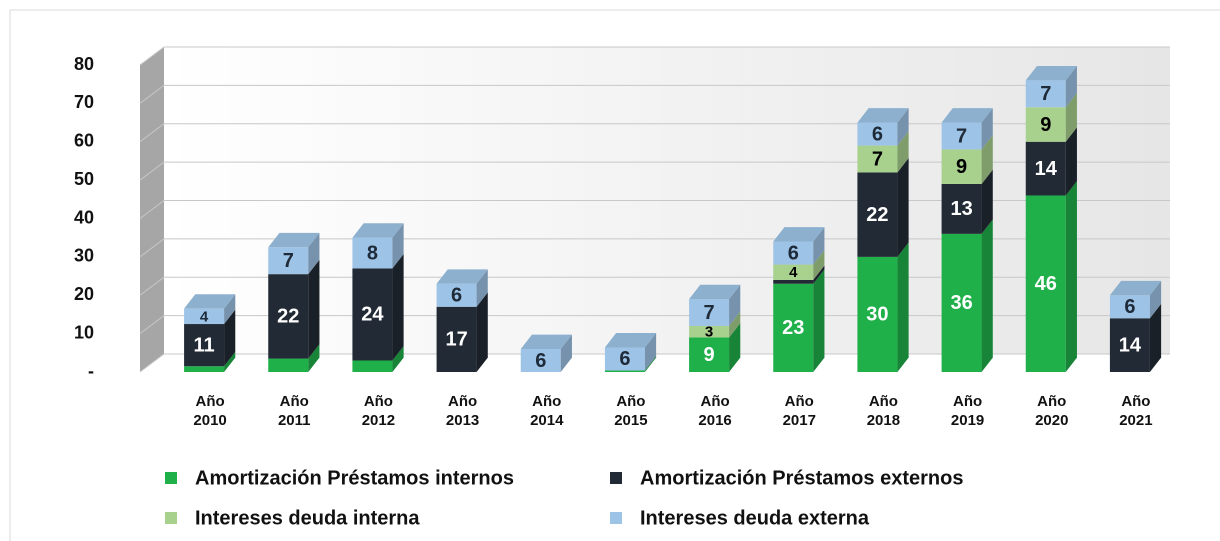 This screenshot has width=1220, height=541. What do you see at coordinates (294, 411) in the screenshot?
I see `x-tick-label: Año 2011` at bounding box center [294, 411].